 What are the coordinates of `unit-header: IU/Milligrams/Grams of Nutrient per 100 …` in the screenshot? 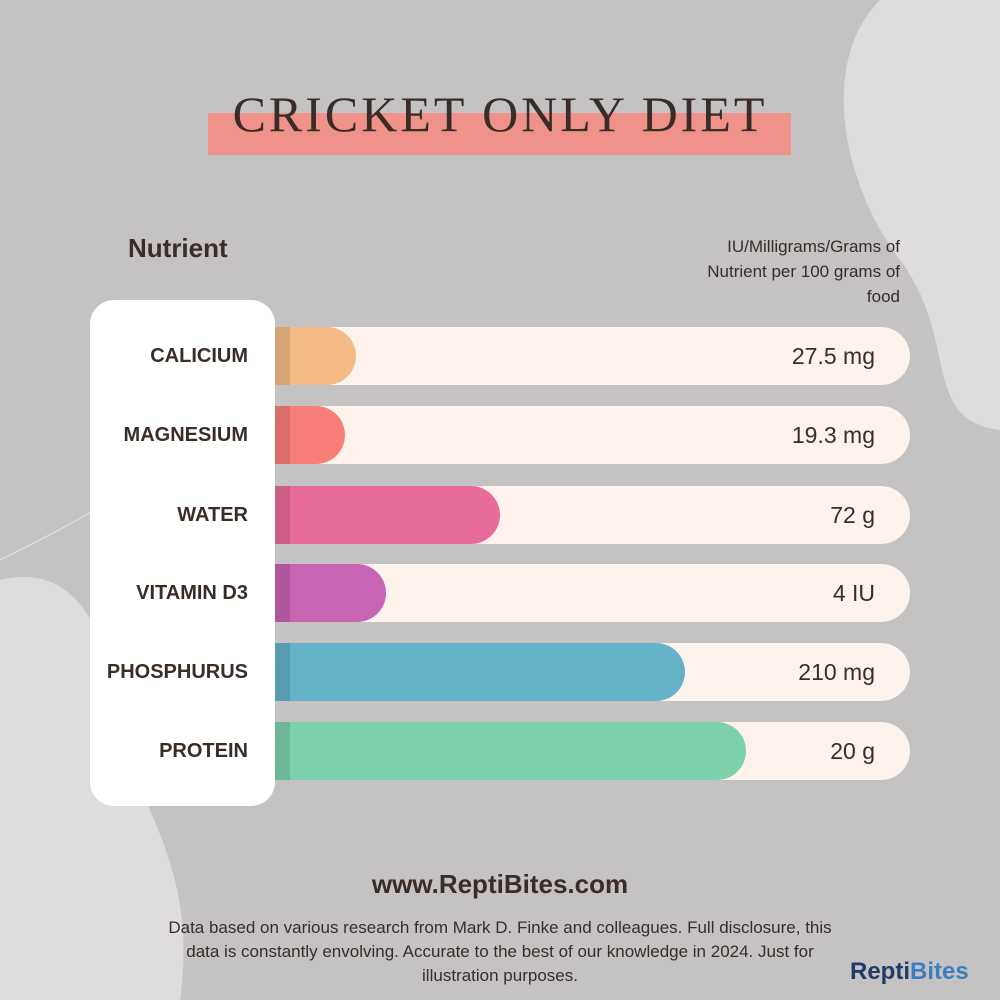 It's located at (803, 271).